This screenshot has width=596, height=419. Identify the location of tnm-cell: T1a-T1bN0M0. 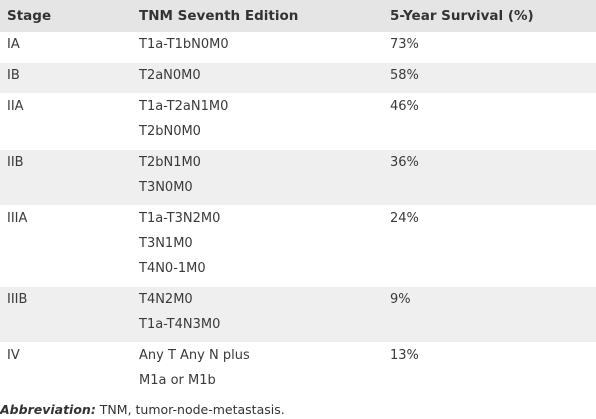
(254, 47).